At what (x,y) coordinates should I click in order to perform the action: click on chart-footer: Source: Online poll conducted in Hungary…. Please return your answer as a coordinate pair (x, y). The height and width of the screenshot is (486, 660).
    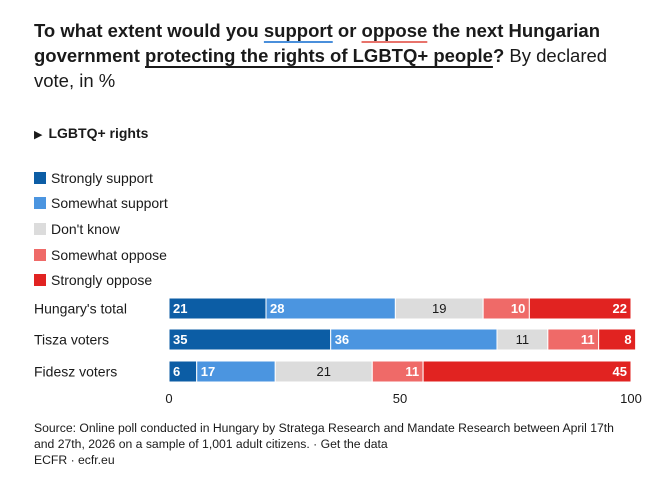
    Looking at the image, I should click on (334, 444).